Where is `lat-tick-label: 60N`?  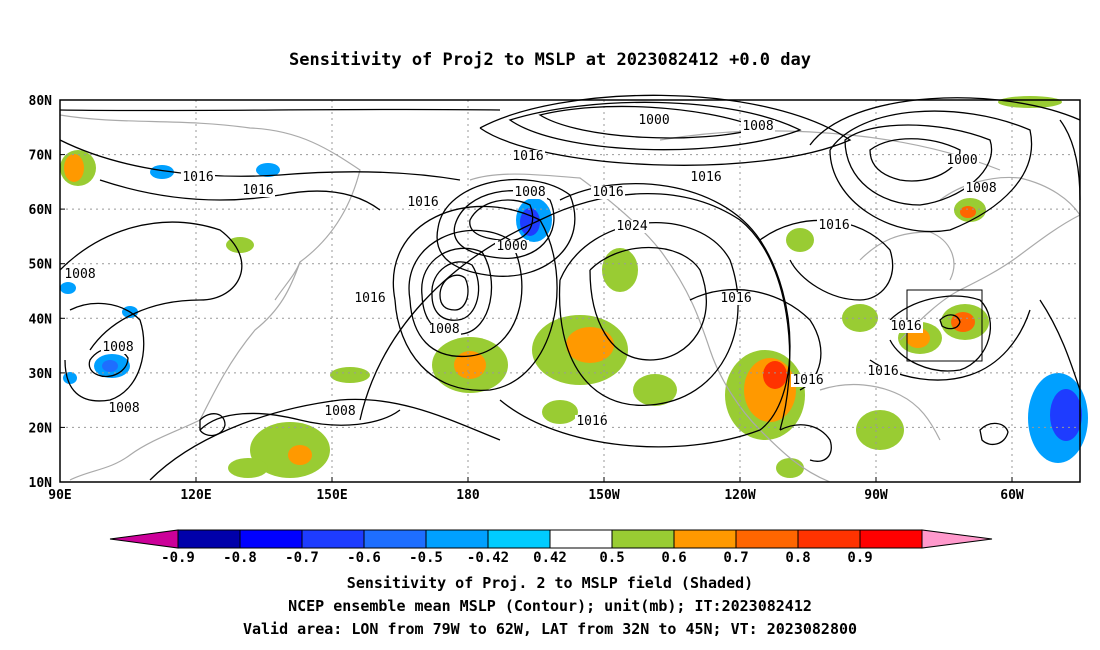 lat-tick-label: 60N is located at coordinates (41, 210).